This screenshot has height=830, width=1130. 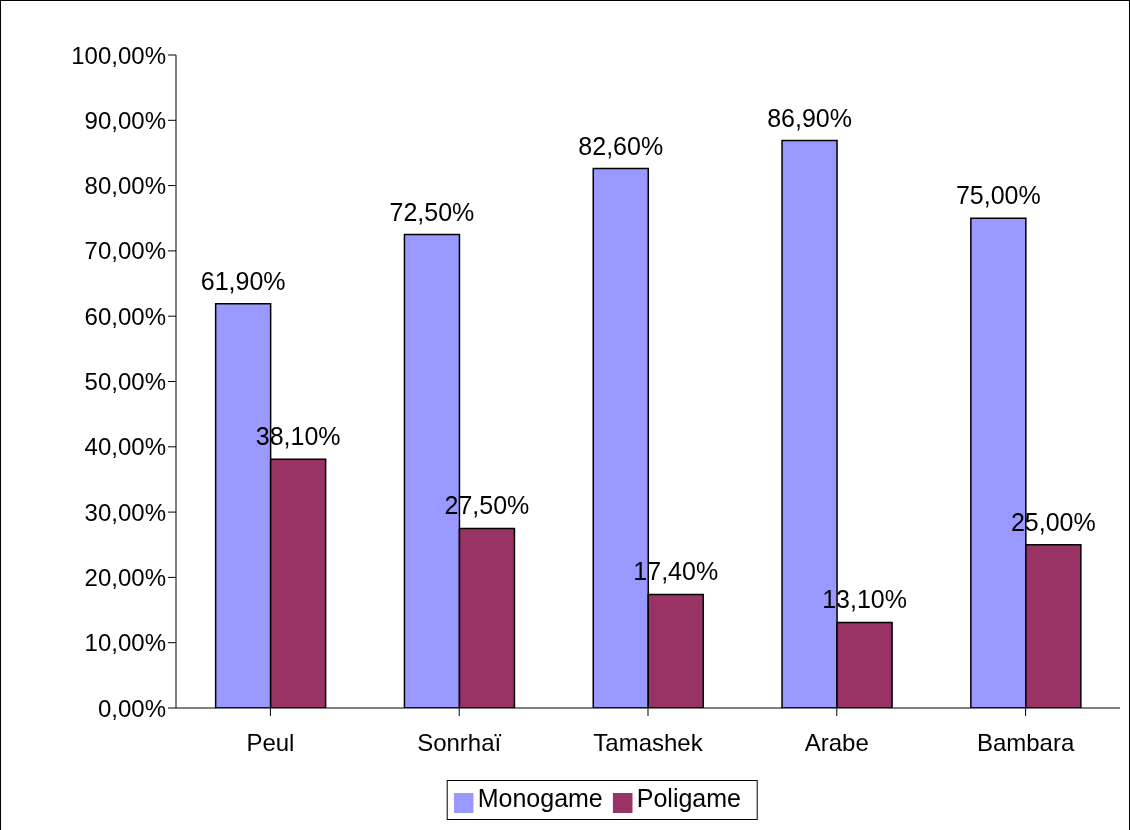 I want to click on legend-label: Poligame, so click(x=689, y=798).